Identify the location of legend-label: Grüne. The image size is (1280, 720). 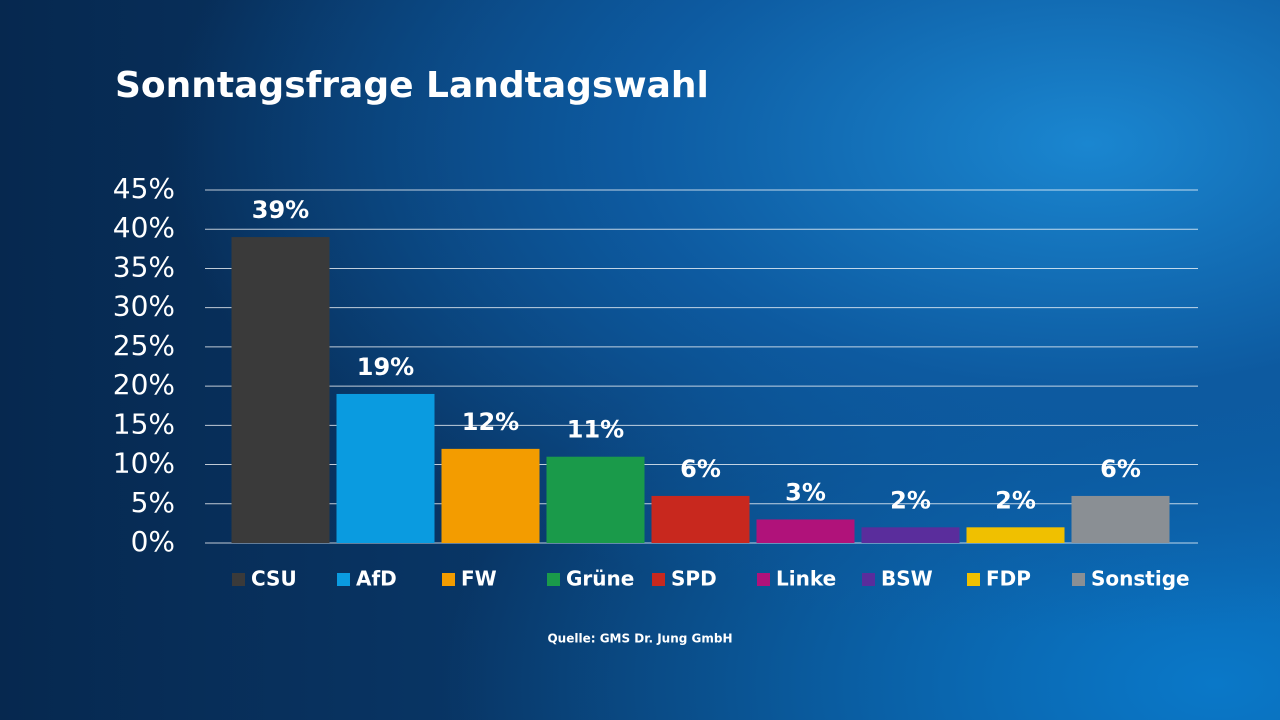
(600, 579).